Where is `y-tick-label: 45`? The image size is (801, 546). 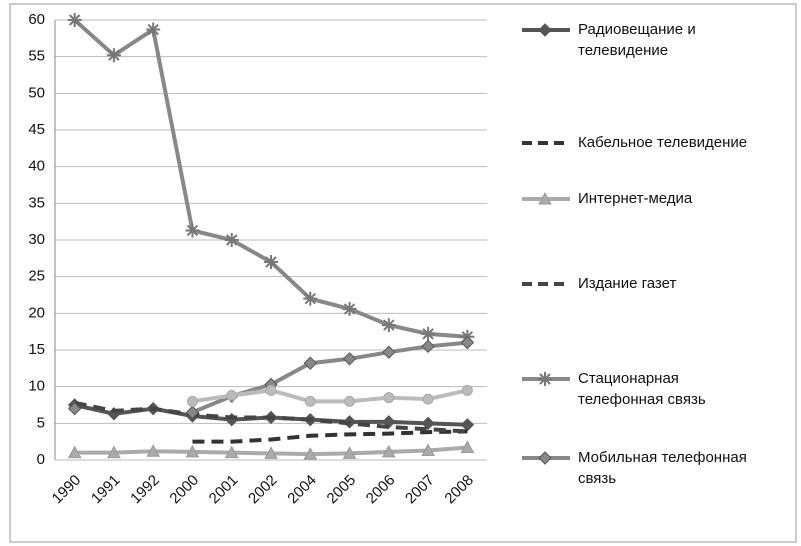 y-tick-label: 45 is located at coordinates (36, 129).